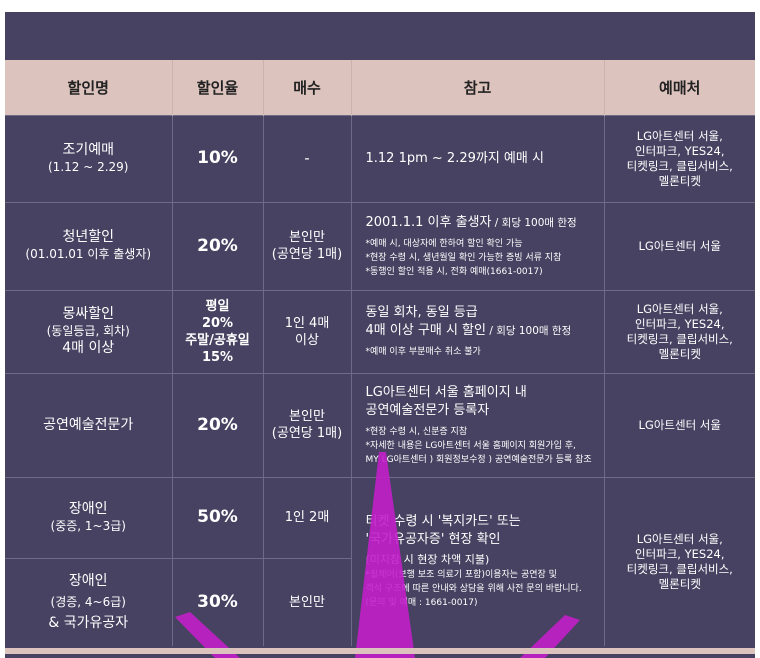 The image size is (760, 658). What do you see at coordinates (380, 36) in the screenshot?
I see `top-band` at bounding box center [380, 36].